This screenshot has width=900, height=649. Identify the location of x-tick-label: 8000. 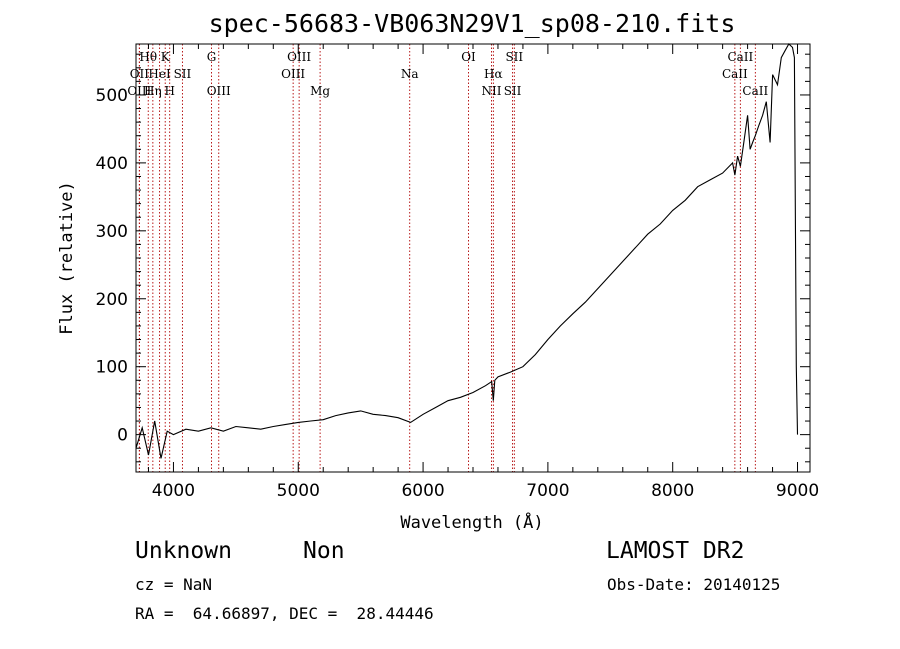
(672, 491).